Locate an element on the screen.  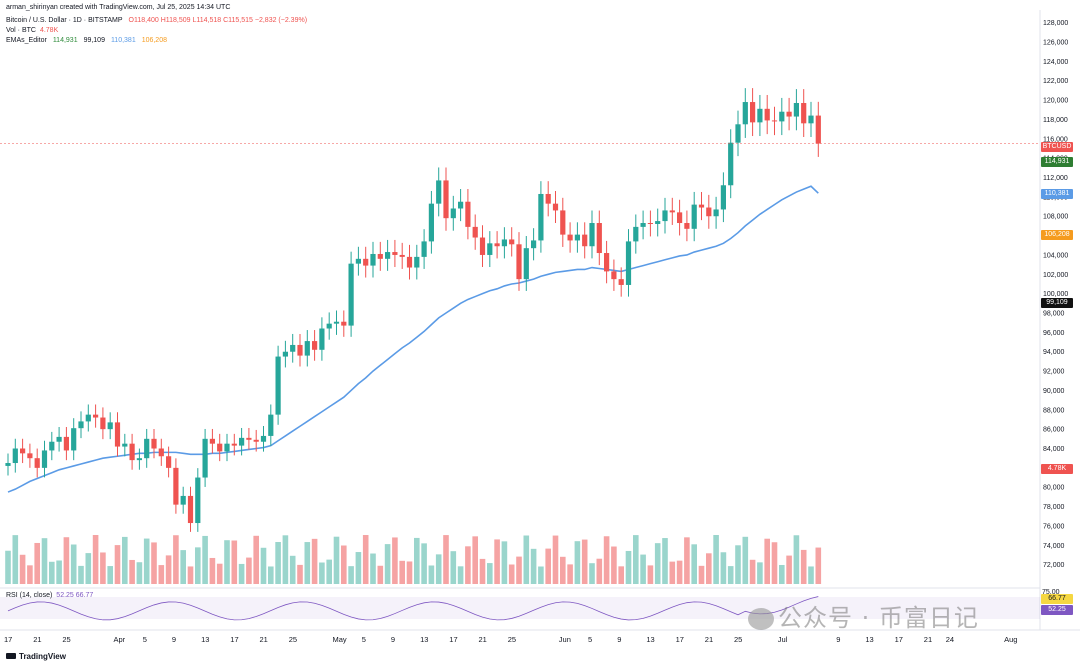
rsi-hi-tag: 66.77 is located at coordinates (1057, 599).